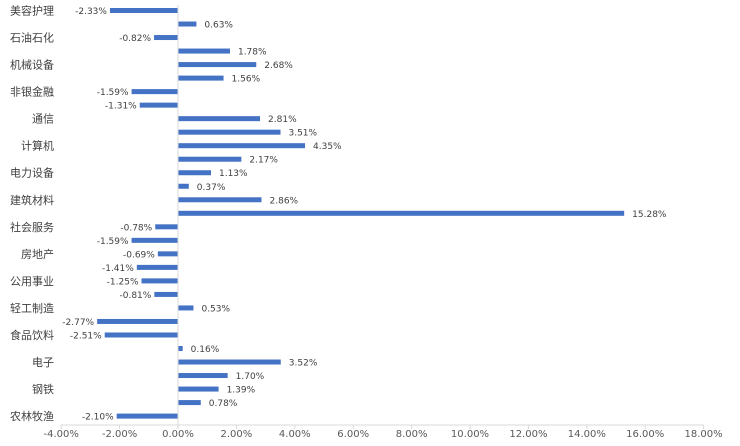  What do you see at coordinates (303, 364) in the screenshot?
I see `data-label: 3.52%` at bounding box center [303, 364].